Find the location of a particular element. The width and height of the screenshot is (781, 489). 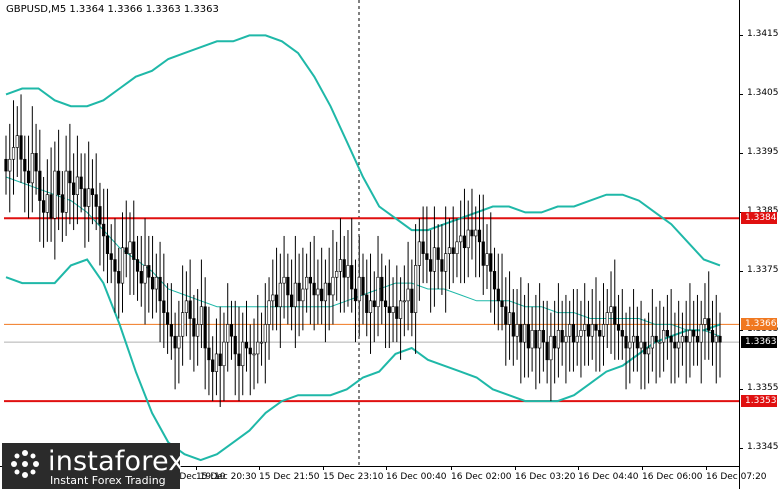

logo-name: instaforex is located at coordinates (116, 461).